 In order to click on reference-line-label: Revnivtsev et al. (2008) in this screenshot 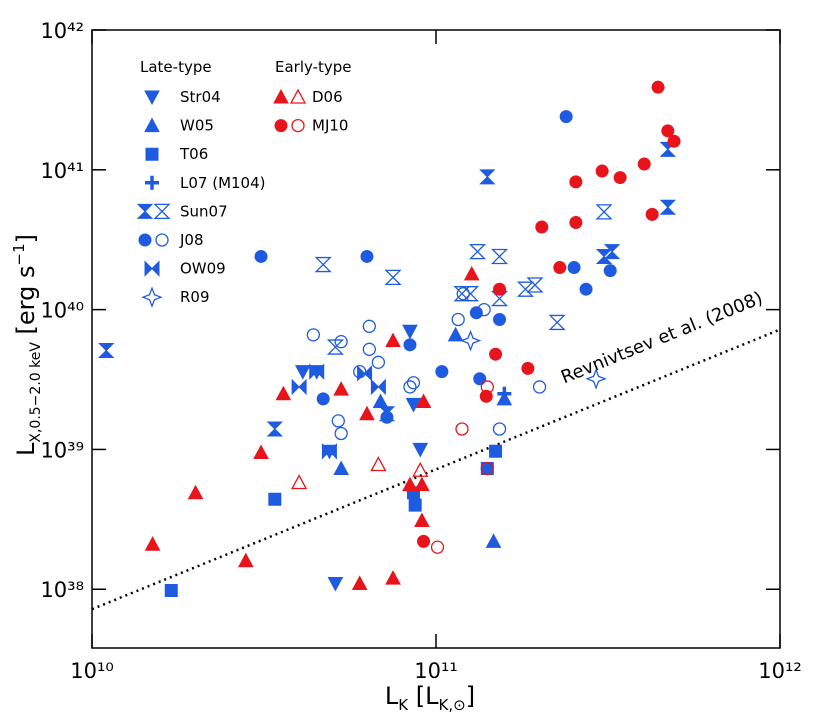, I will do `click(662, 338)`.